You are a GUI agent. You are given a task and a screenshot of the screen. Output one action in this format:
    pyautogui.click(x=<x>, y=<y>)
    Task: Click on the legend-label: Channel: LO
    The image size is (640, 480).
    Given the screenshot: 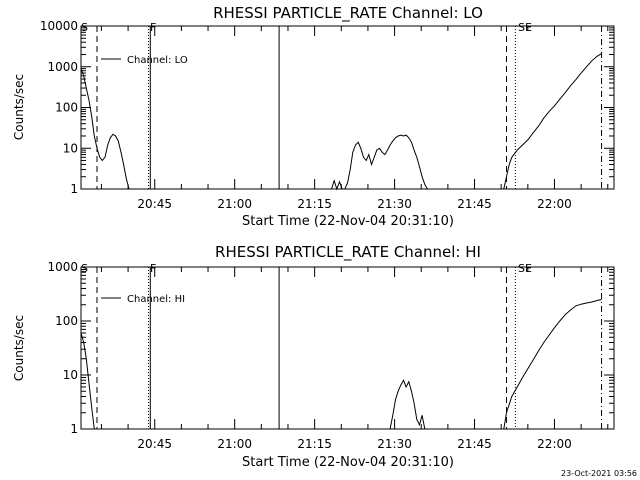 What is the action you would take?
    pyautogui.click(x=157, y=60)
    